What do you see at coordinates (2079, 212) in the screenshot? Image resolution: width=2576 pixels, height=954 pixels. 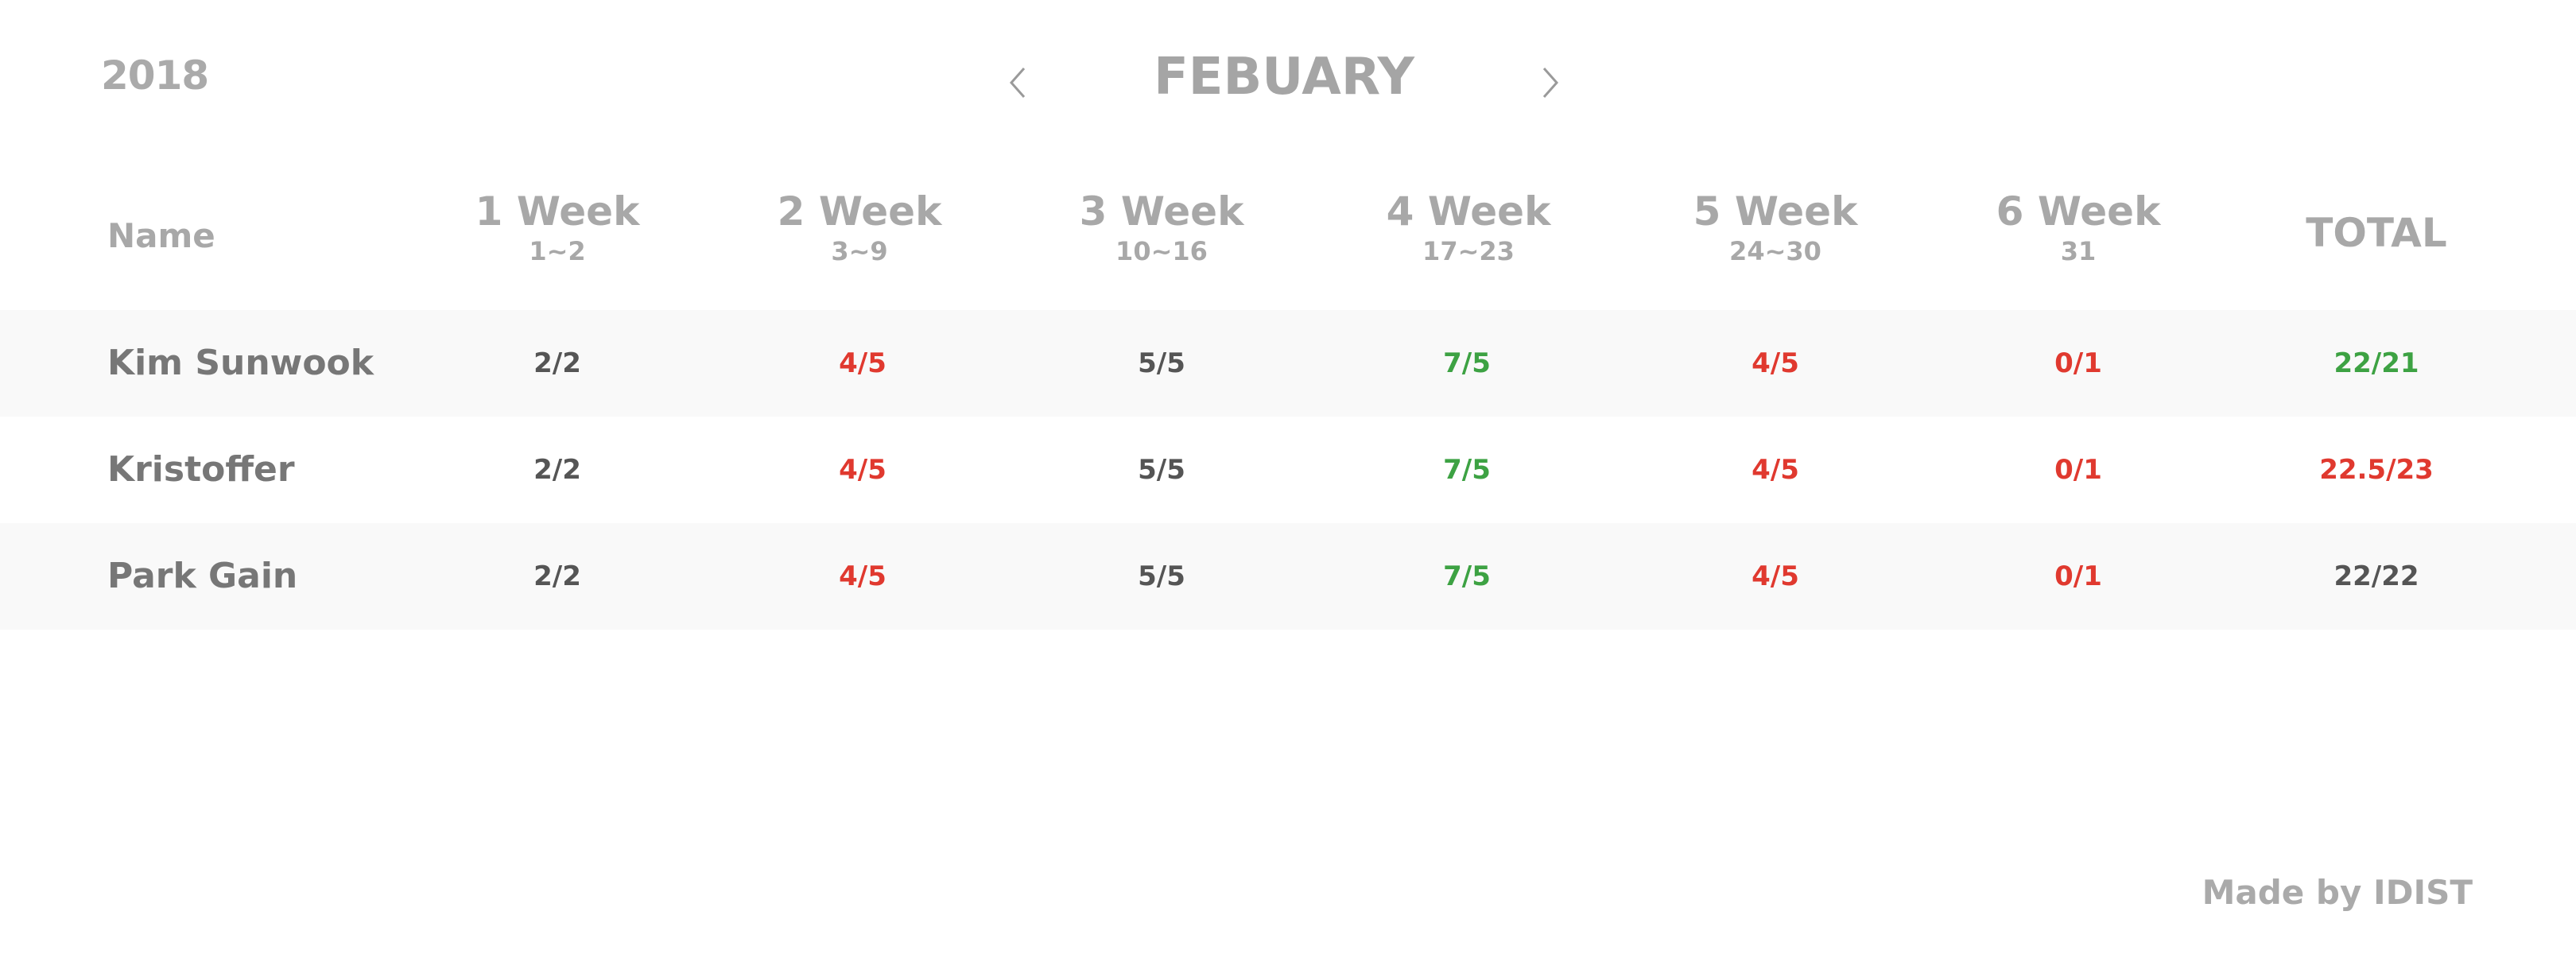 I see `week-label: 6 Week` at bounding box center [2079, 212].